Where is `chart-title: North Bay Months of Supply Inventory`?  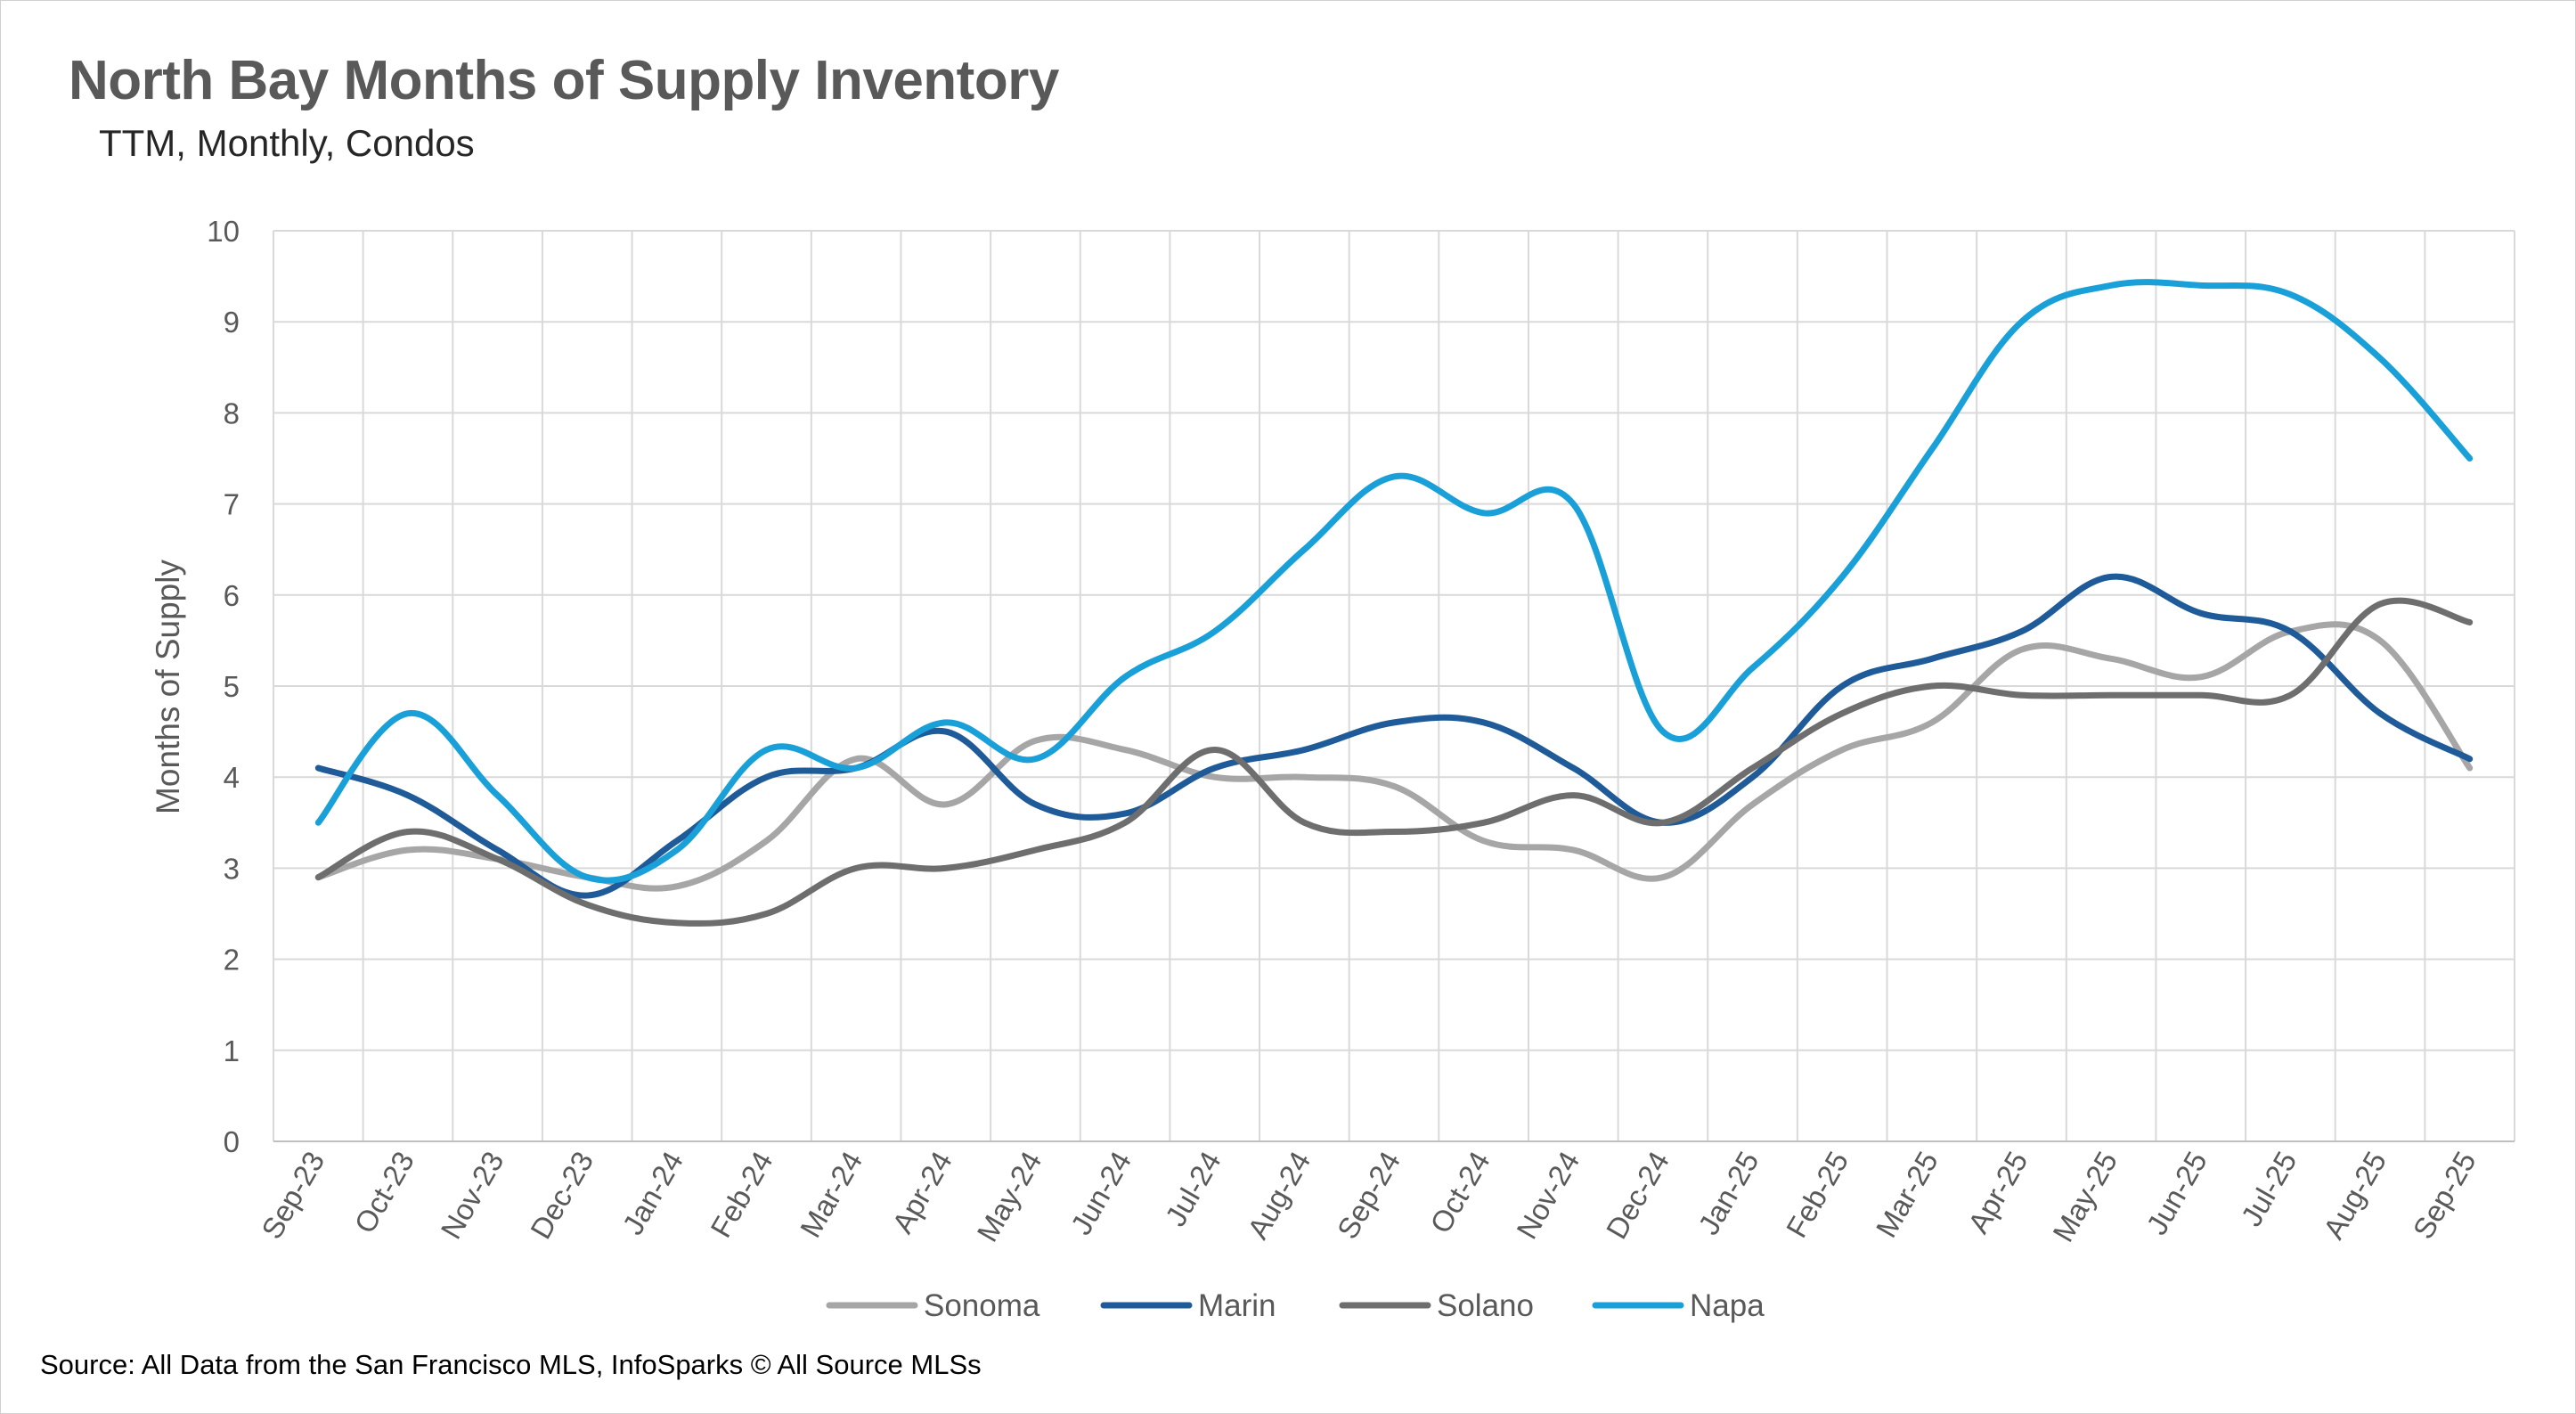
chart-title: North Bay Months of Supply Inventory is located at coordinates (564, 80).